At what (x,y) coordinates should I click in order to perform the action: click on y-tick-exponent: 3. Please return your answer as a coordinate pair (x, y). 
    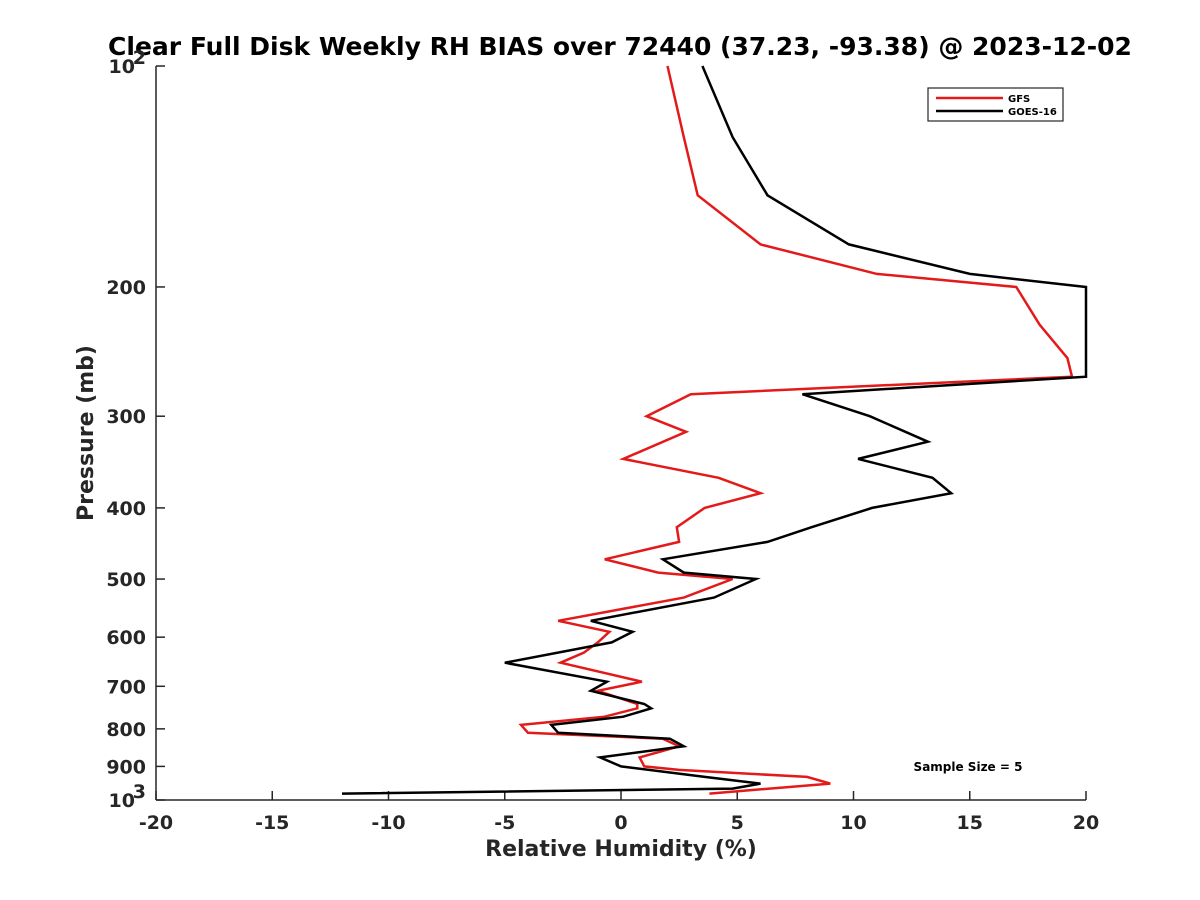
    Looking at the image, I should click on (139, 792).